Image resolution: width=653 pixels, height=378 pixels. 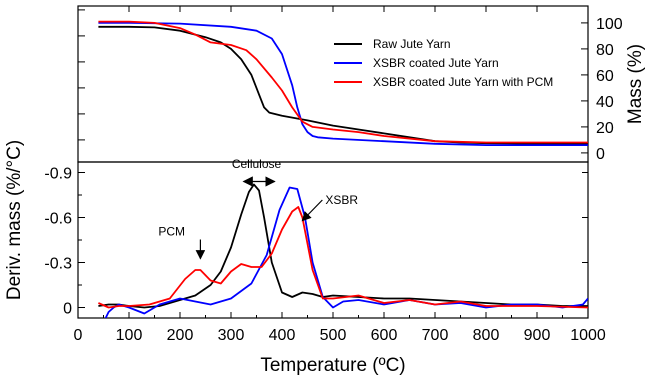 I want to click on mass-tick-label: 20, so click(x=605, y=128).